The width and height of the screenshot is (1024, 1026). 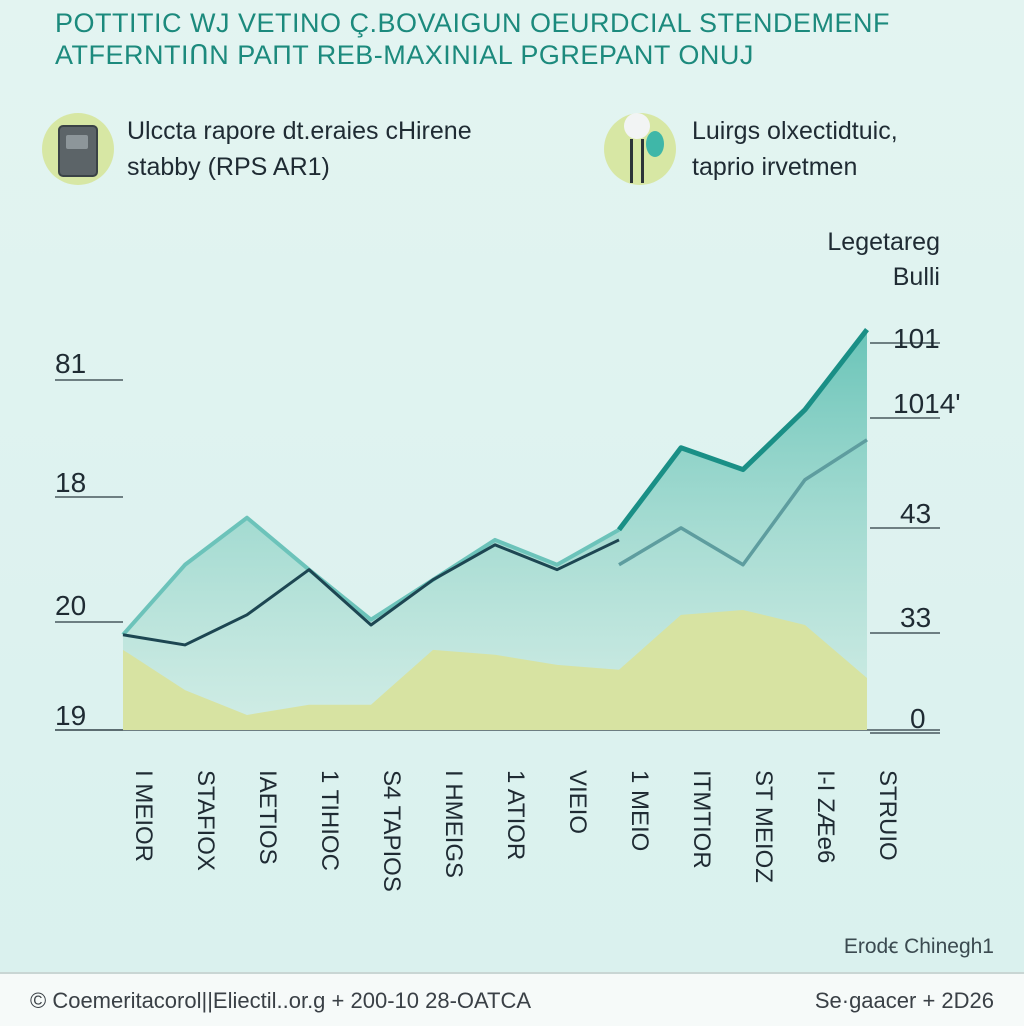 What do you see at coordinates (329, 820) in the screenshot?
I see `x-tick-label: 1 TIHIOC` at bounding box center [329, 820].